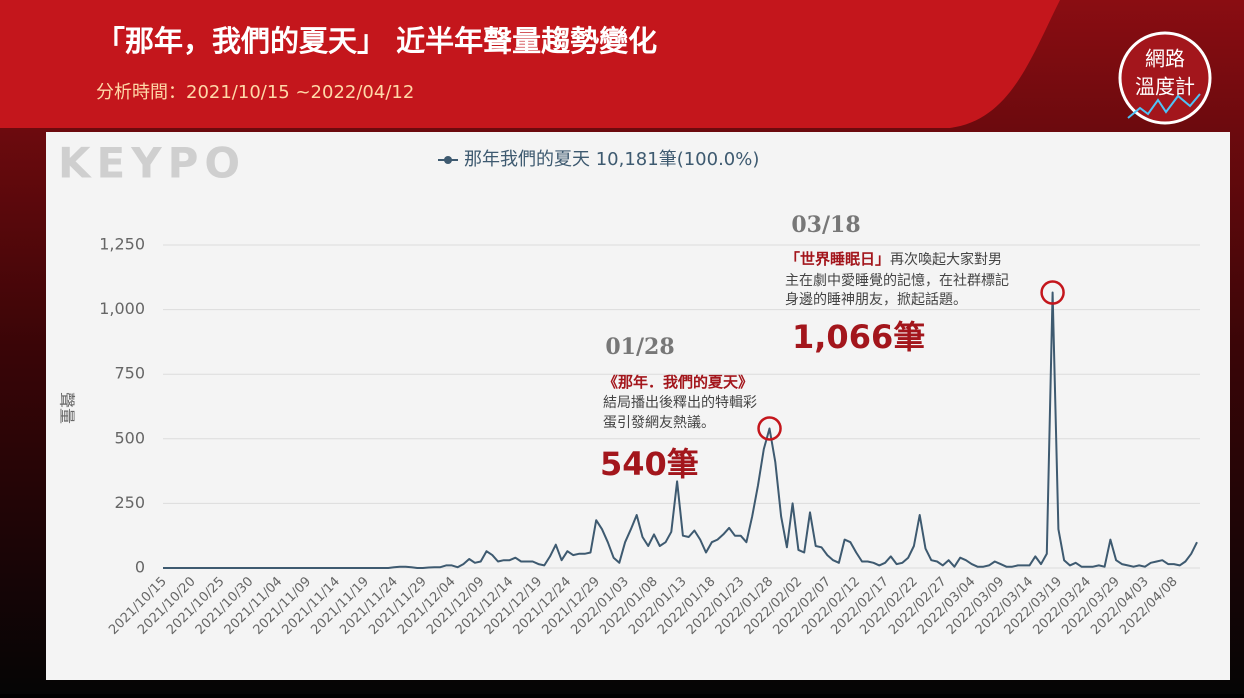 The height and width of the screenshot is (698, 1244). What do you see at coordinates (448, 160) in the screenshot?
I see `legend-marker` at bounding box center [448, 160].